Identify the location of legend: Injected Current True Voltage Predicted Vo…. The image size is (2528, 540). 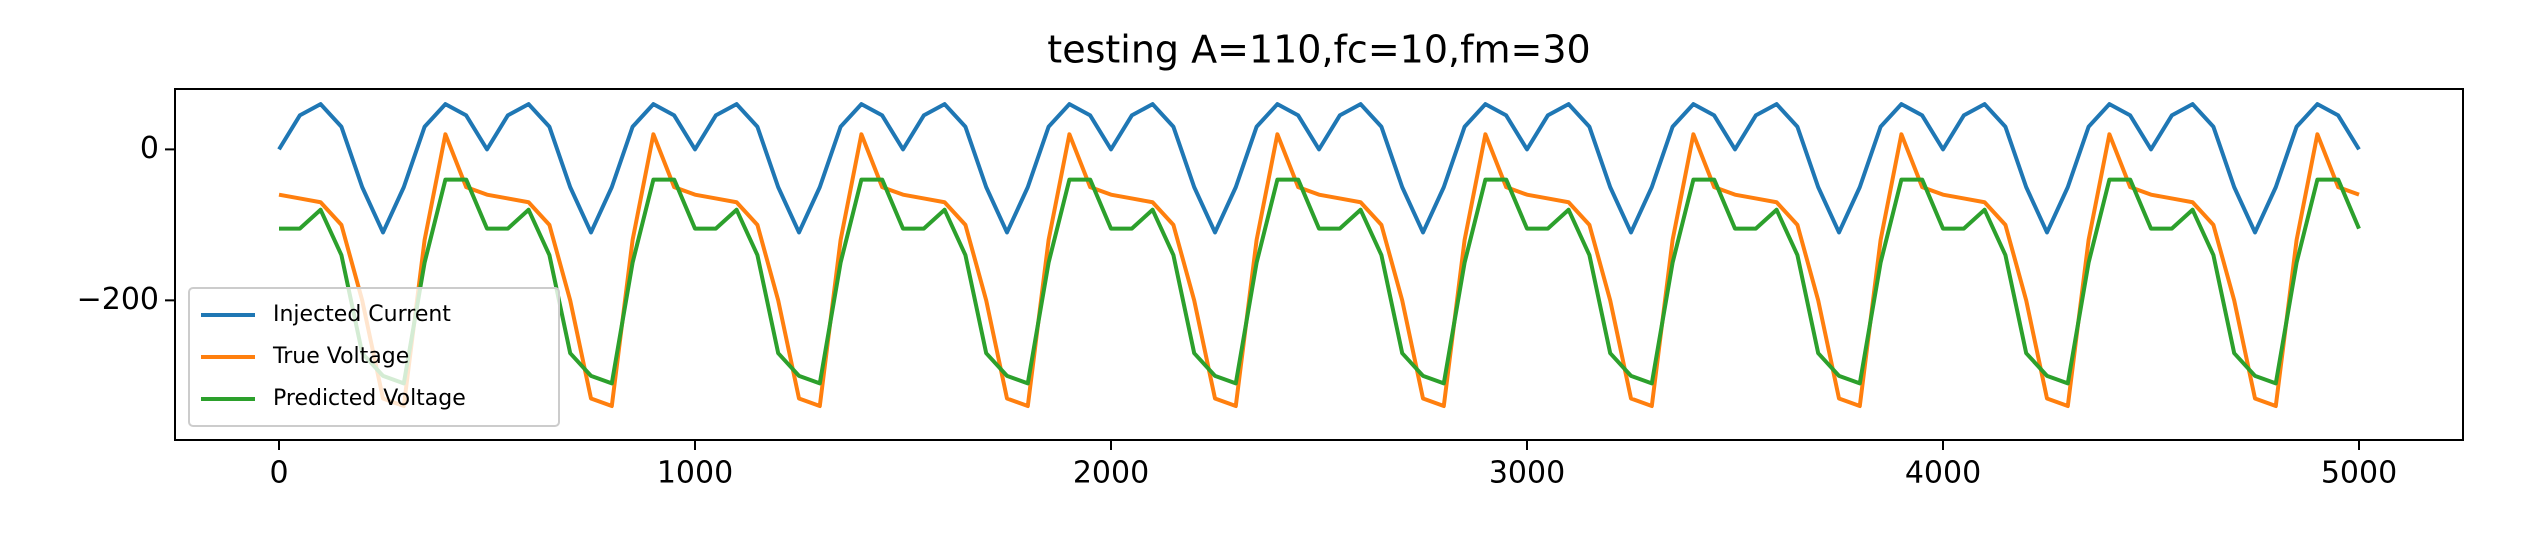
(374, 357).